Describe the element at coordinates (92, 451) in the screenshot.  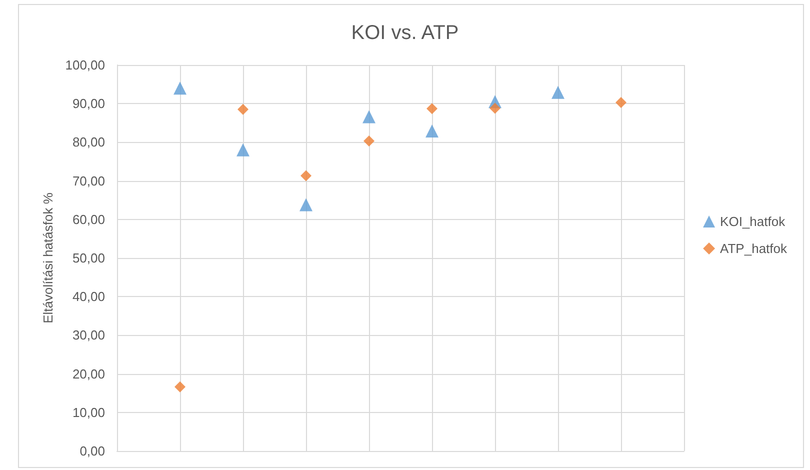
I see `y-tick-label: 0,00` at that location.